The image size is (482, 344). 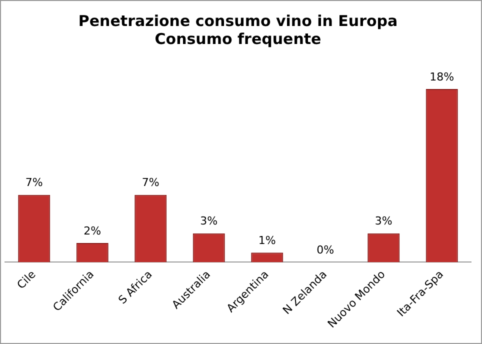 What do you see at coordinates (238, 39) in the screenshot?
I see `text: Consumo frequente` at bounding box center [238, 39].